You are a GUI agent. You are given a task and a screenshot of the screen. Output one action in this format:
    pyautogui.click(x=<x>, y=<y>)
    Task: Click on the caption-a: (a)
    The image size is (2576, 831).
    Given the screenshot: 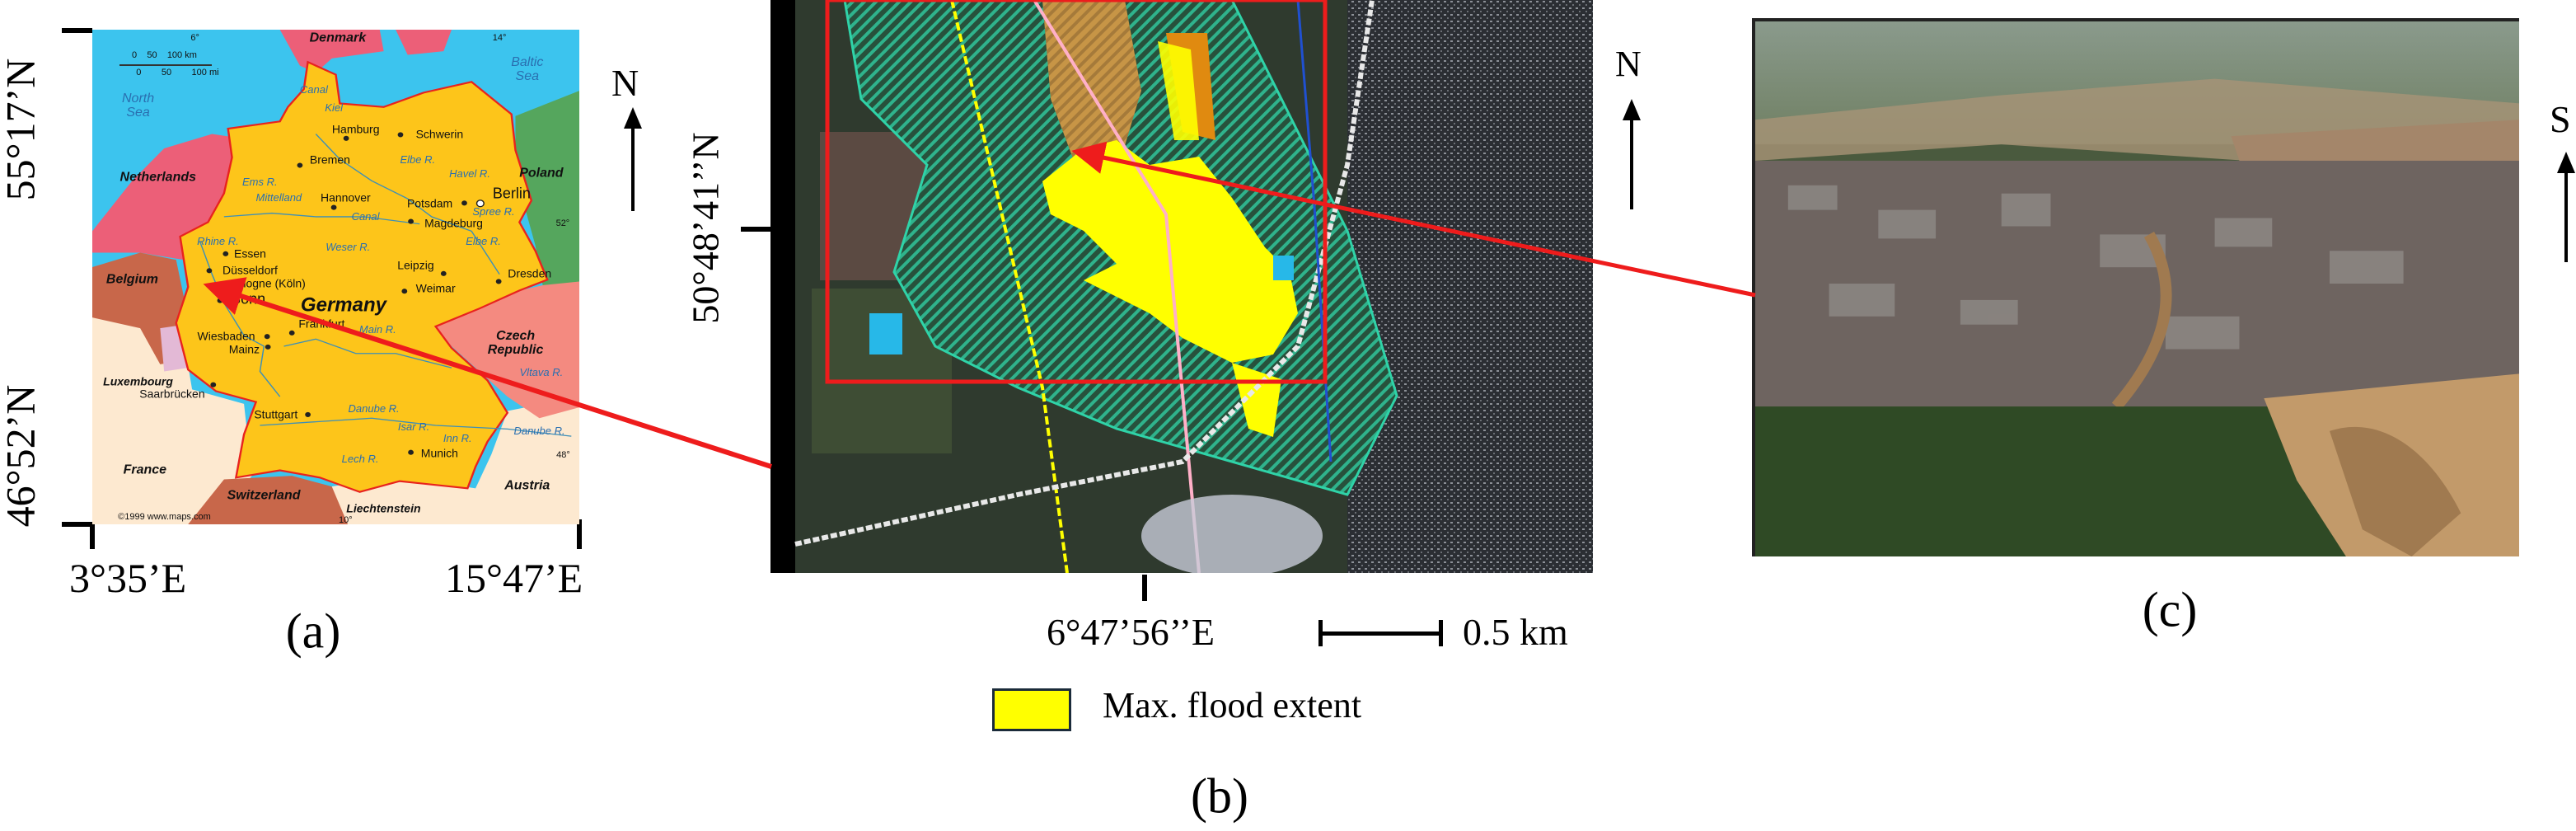 What is the action you would take?
    pyautogui.click(x=313, y=631)
    